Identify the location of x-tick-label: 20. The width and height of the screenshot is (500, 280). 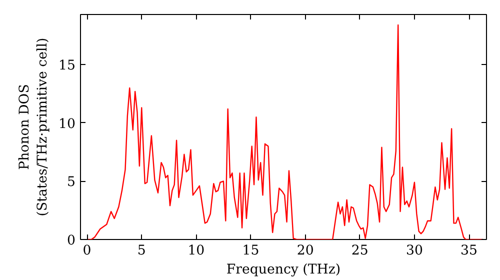
(305, 251).